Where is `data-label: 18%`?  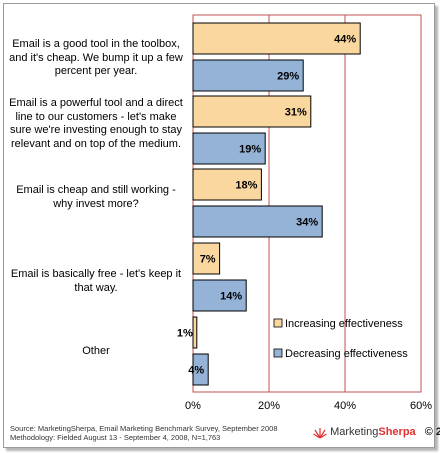 data-label: 18% is located at coordinates (246, 186).